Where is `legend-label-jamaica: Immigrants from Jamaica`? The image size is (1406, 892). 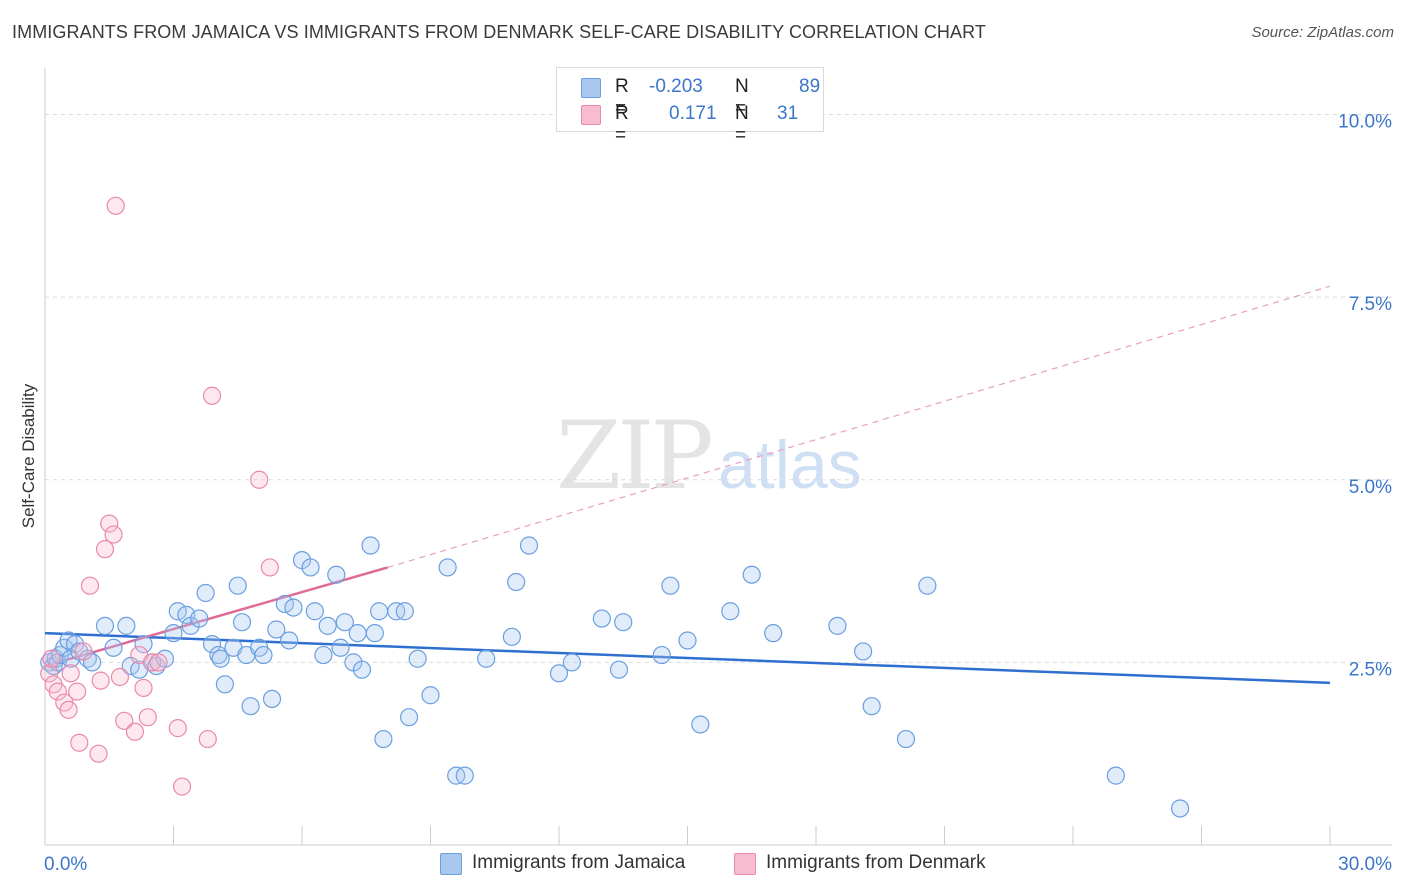 legend-label-jamaica: Immigrants from Jamaica is located at coordinates (579, 862).